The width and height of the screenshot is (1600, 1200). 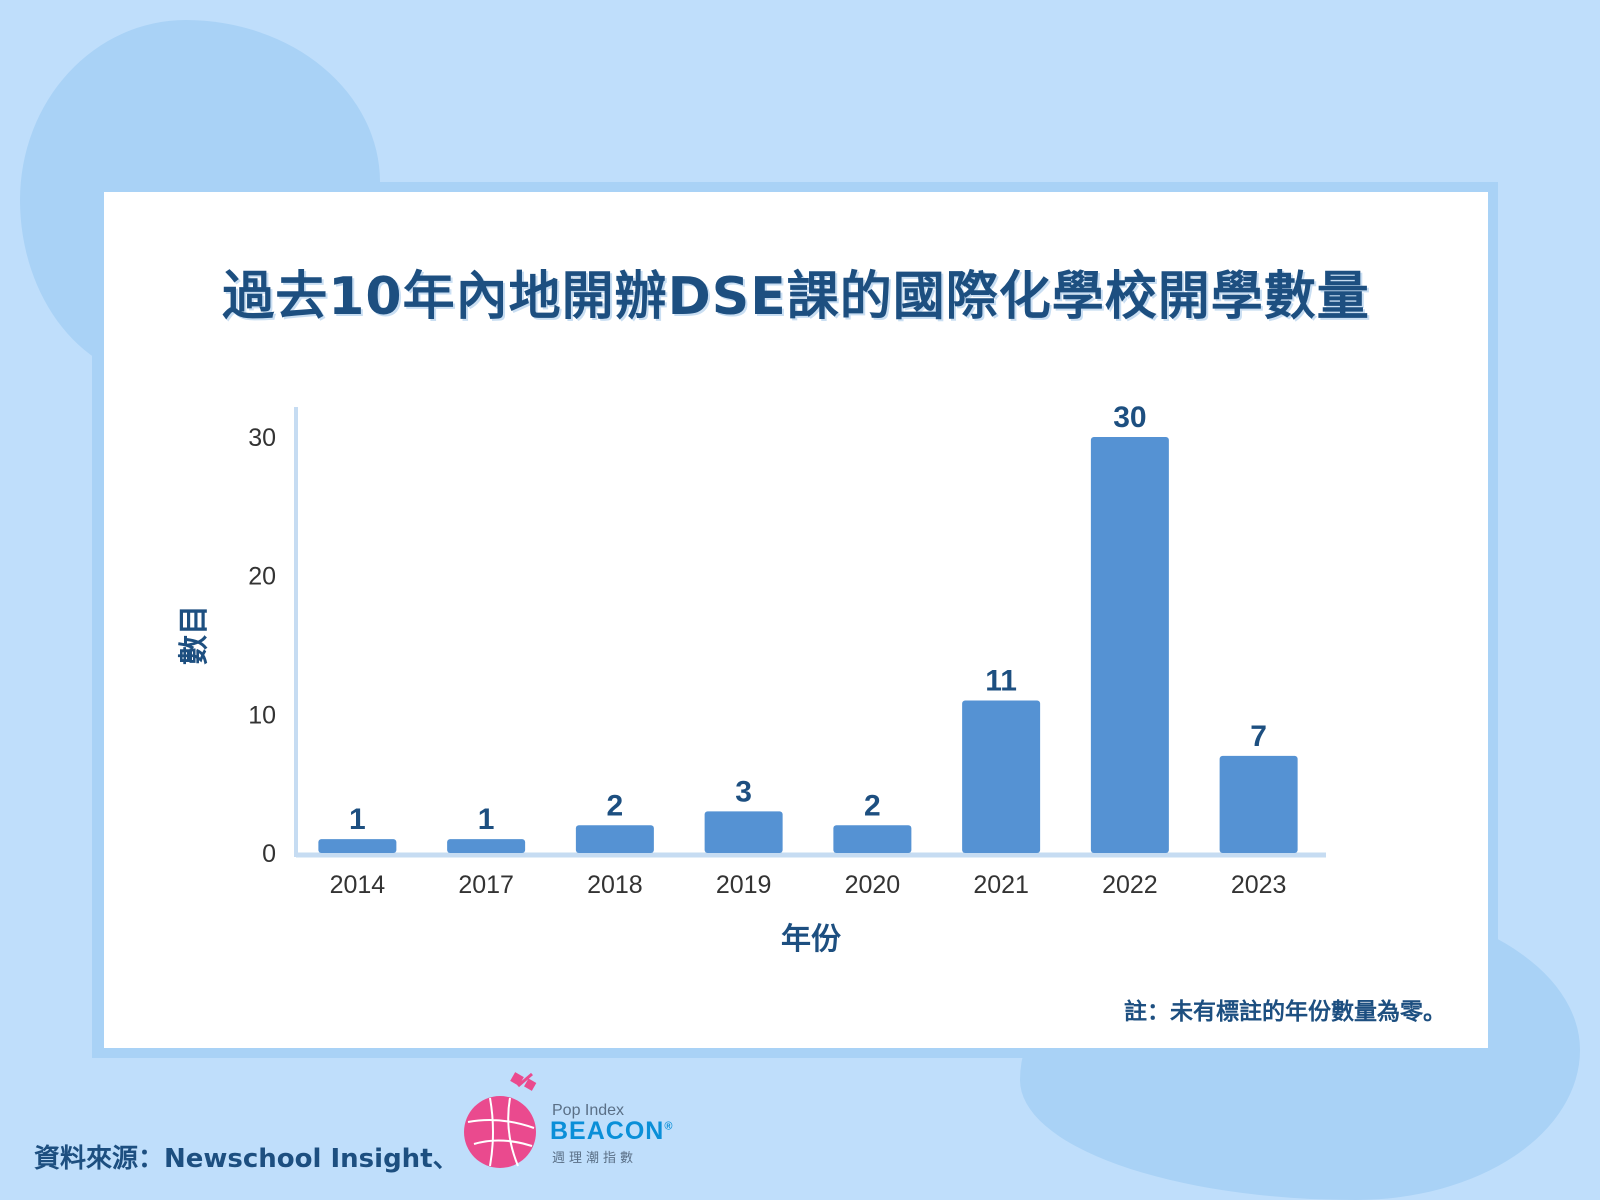 What do you see at coordinates (1001, 680) in the screenshot?
I see `bar-value-label: 11` at bounding box center [1001, 680].